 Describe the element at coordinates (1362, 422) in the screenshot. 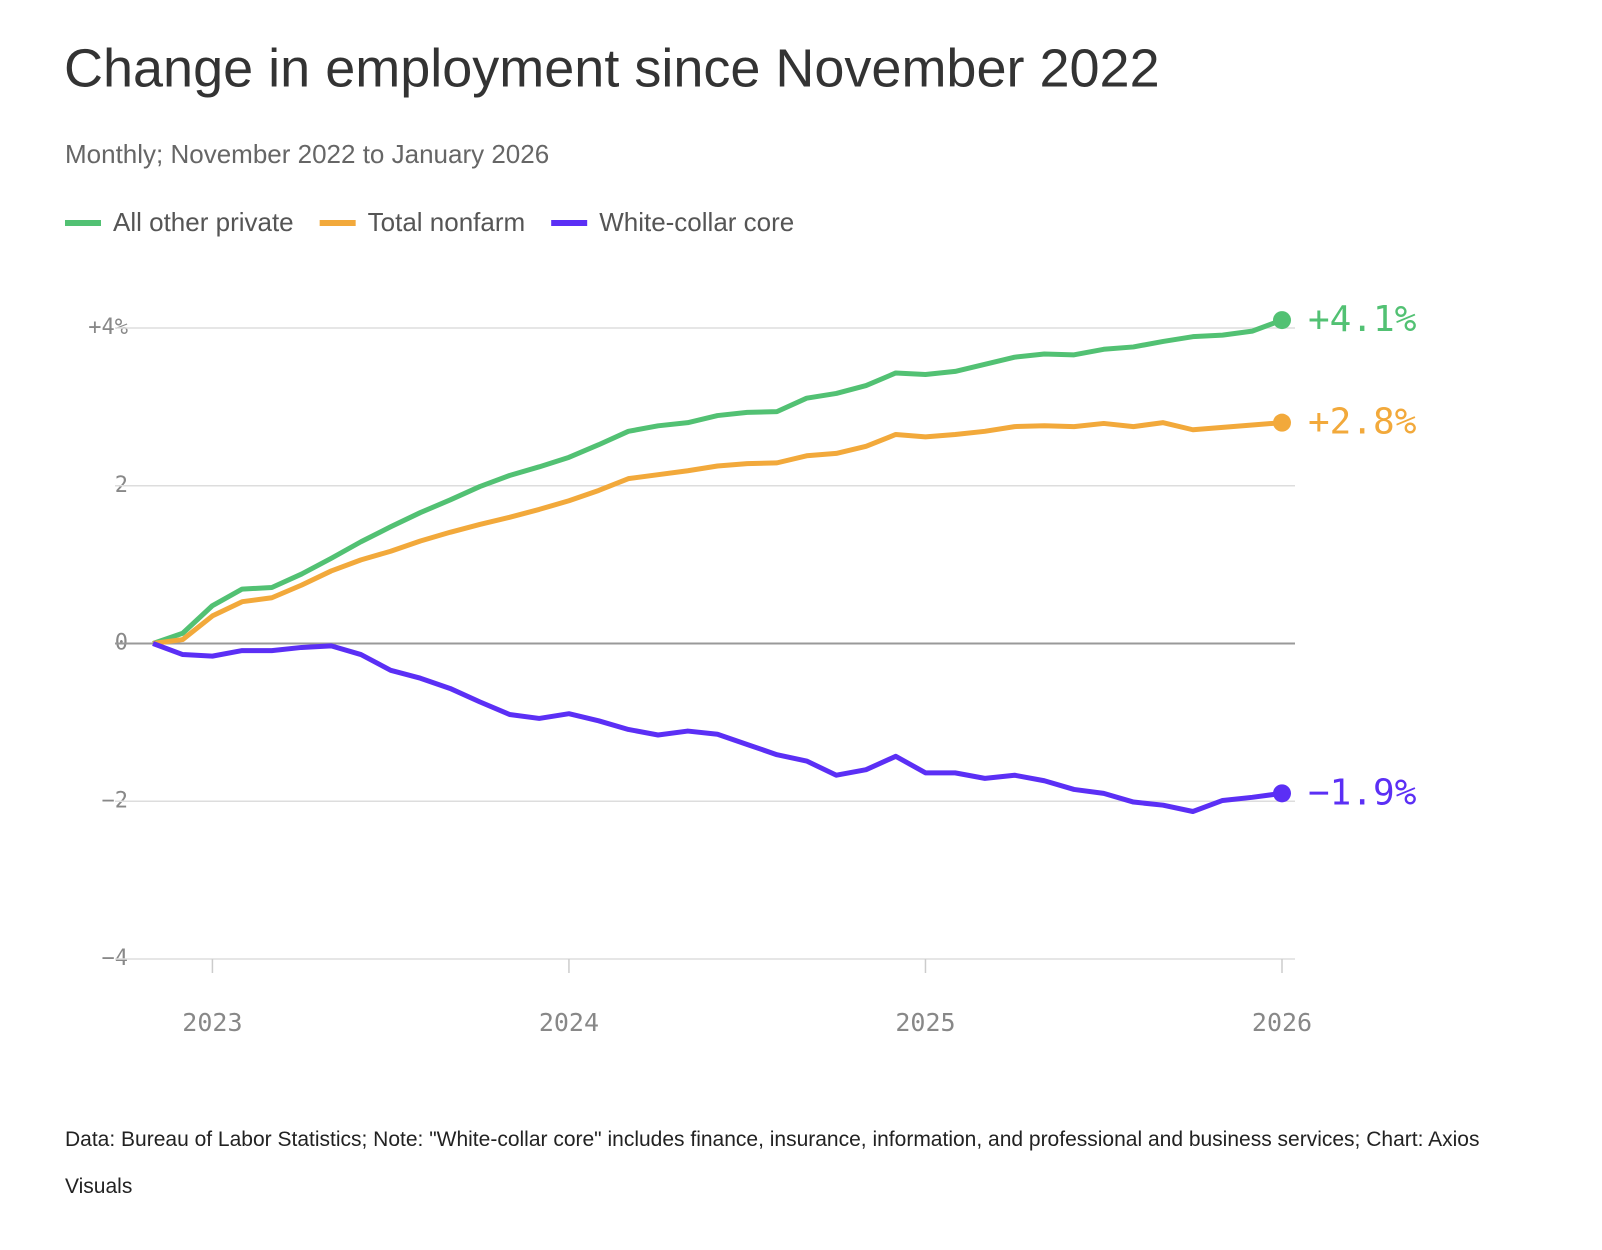

I see `end-label: +2.8%` at that location.